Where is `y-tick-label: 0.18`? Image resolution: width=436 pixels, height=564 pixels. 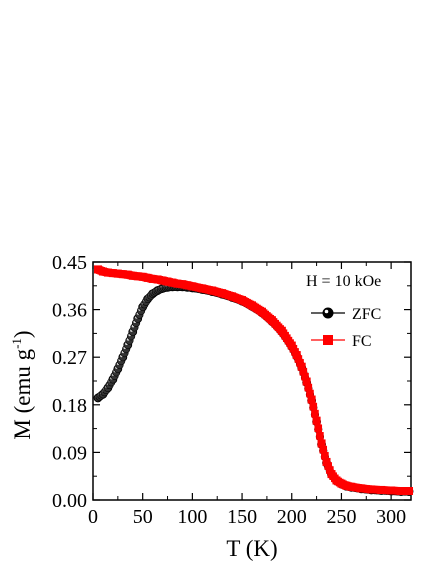 y-tick-label: 0.18 is located at coordinates (69, 406).